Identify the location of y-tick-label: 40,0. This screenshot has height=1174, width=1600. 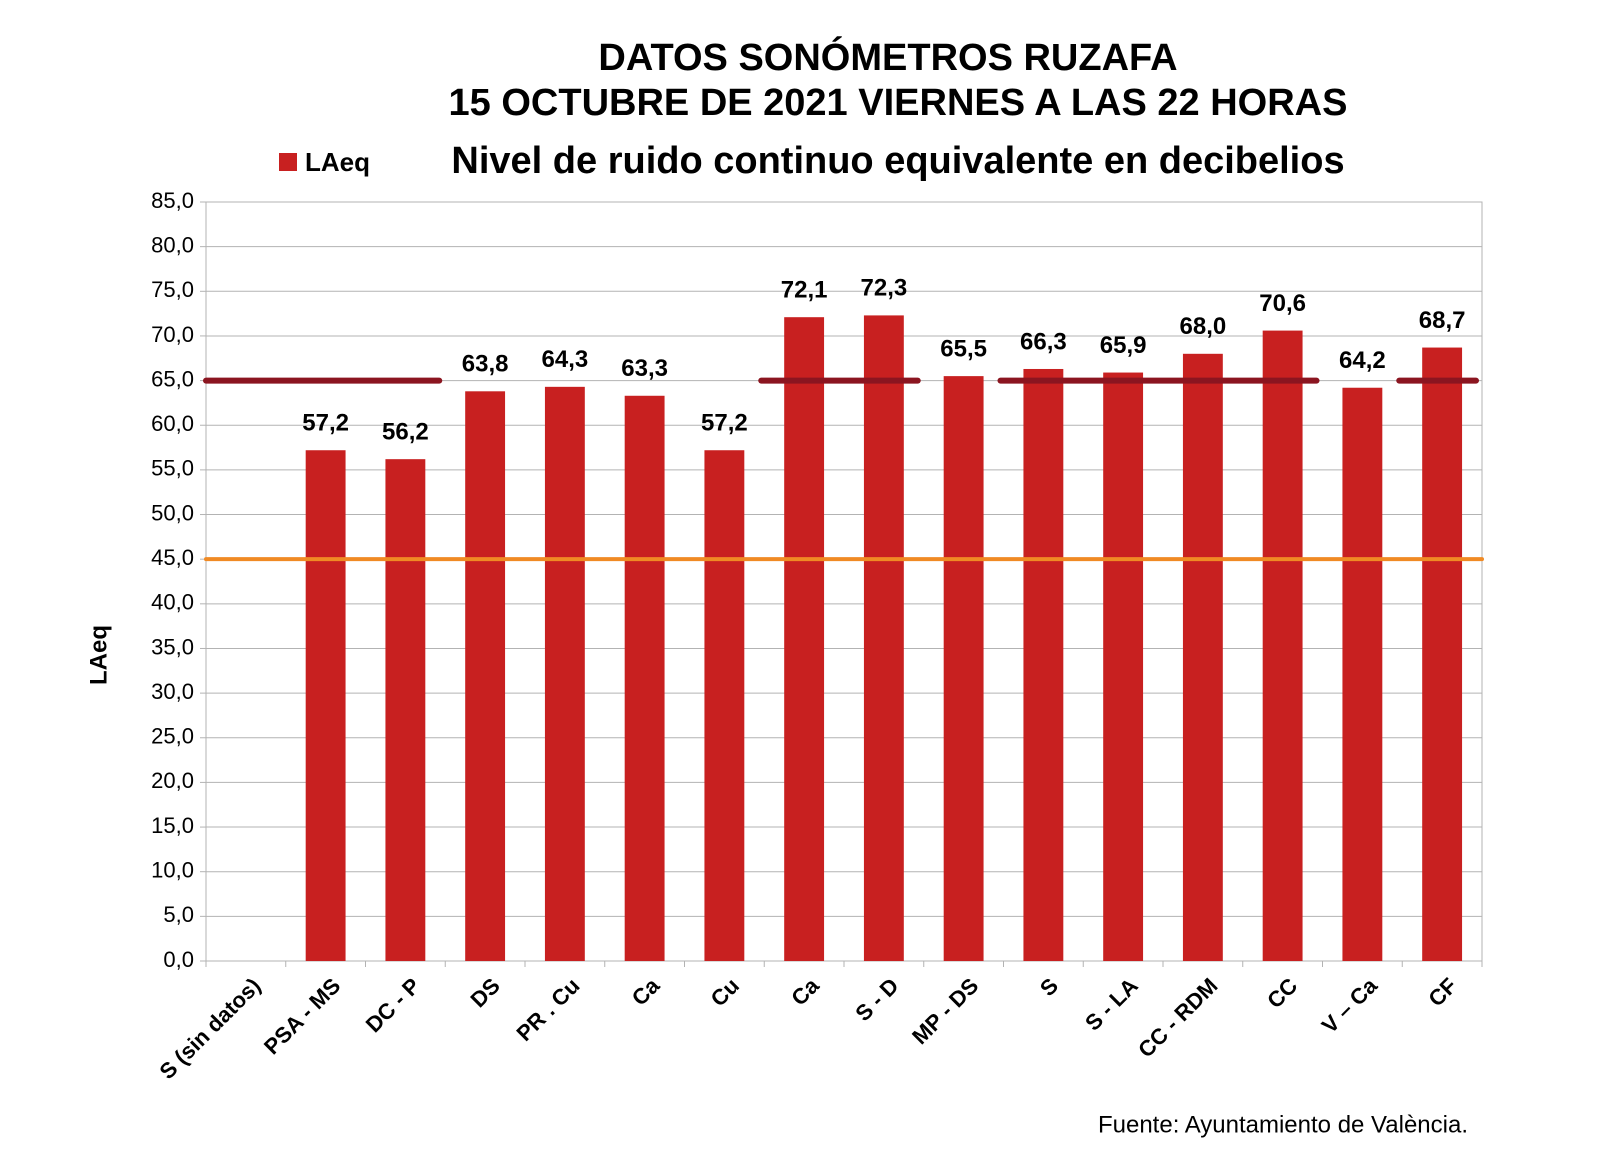
(172, 602).